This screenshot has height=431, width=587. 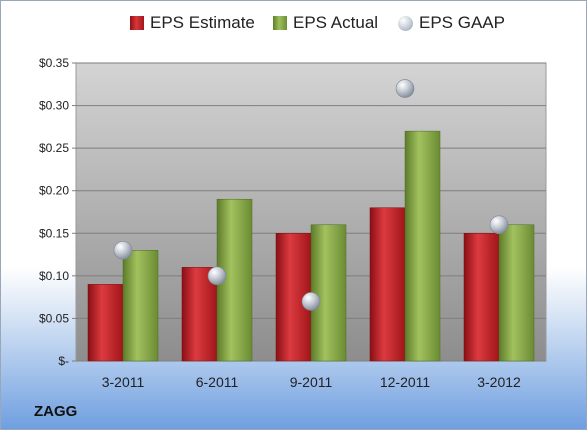 I want to click on y-tick-label: $0.20, so click(x=54, y=191).